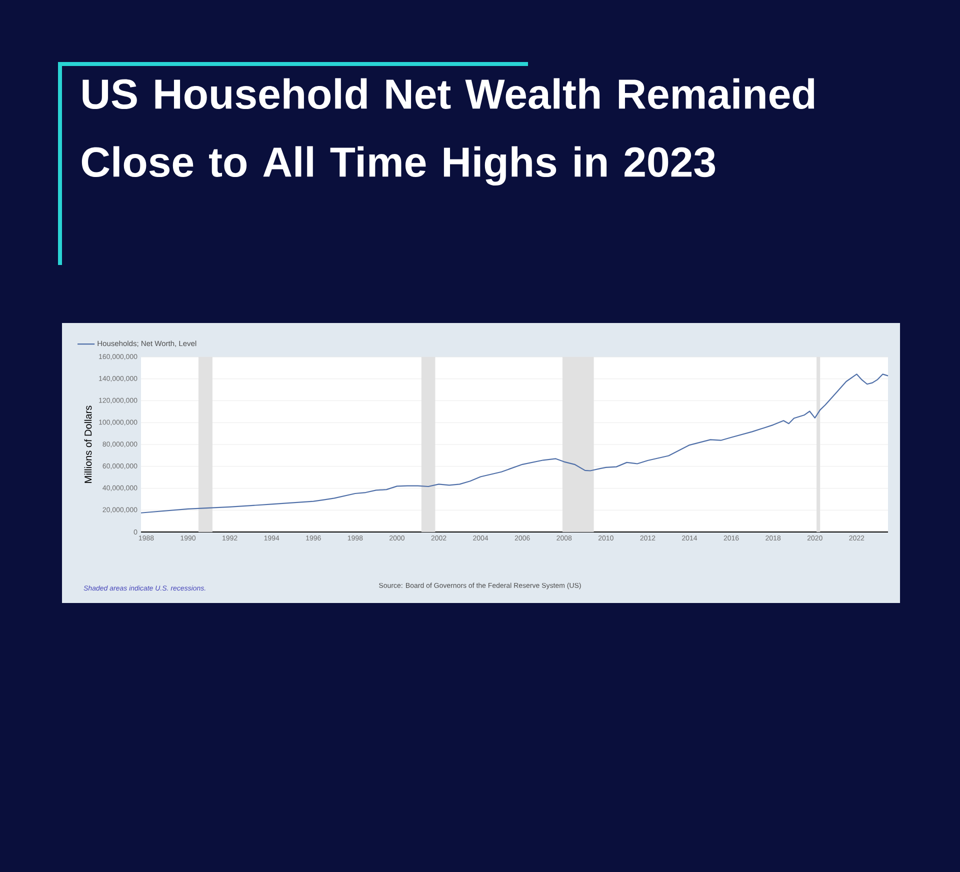 This screenshot has height=872, width=960. What do you see at coordinates (88, 444) in the screenshot?
I see `y-axis-title: Millions of Dollars` at bounding box center [88, 444].